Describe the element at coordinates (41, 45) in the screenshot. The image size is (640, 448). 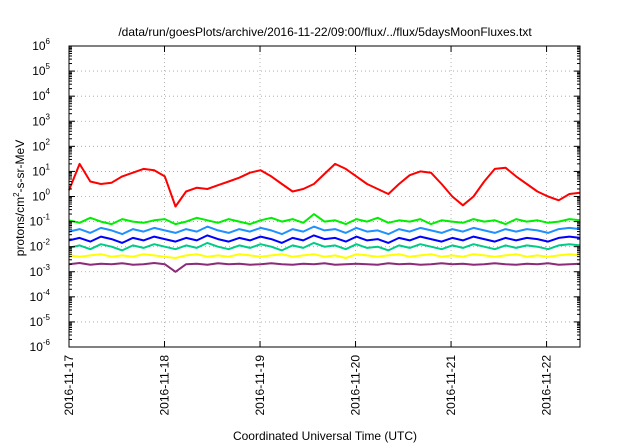
I see `y-tick-label: 10⁶` at that location.